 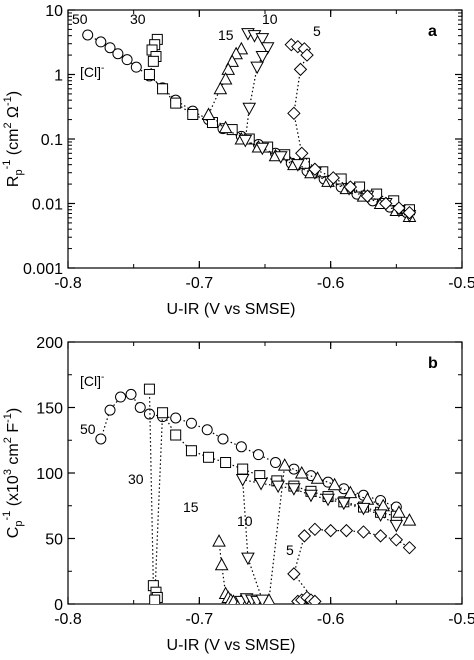 I want to click on y-axis-label: Rp-1 (cm2 Ω-1), so click(x=13, y=139).